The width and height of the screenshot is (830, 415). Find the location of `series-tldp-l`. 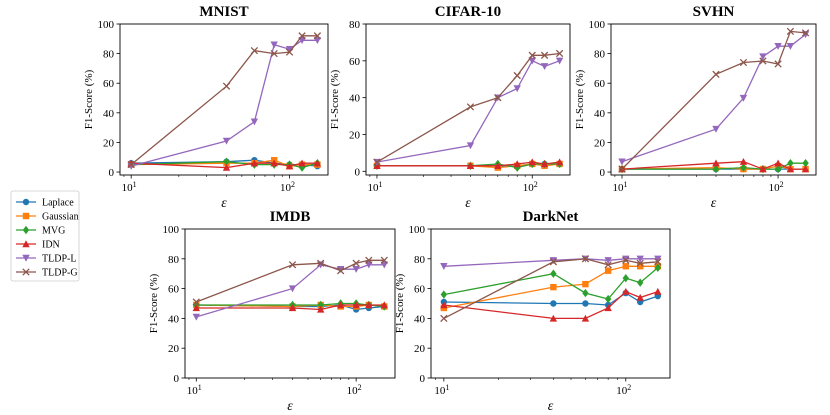

series-tldp-l is located at coordinates (290, 291).